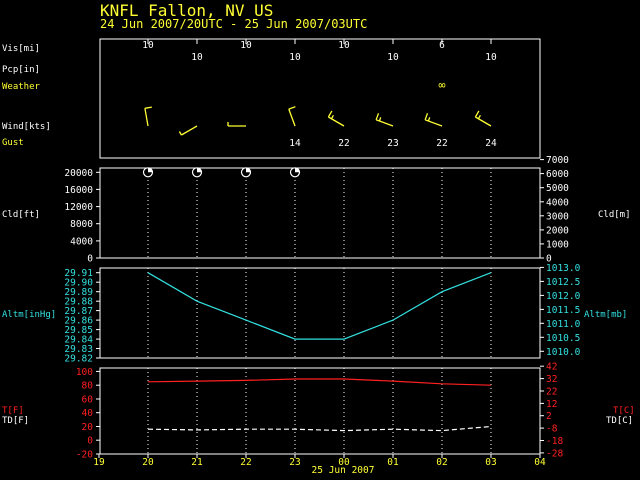  What do you see at coordinates (554, 441) in the screenshot?
I see `temperature-c-tick-label: -18` at bounding box center [554, 441].